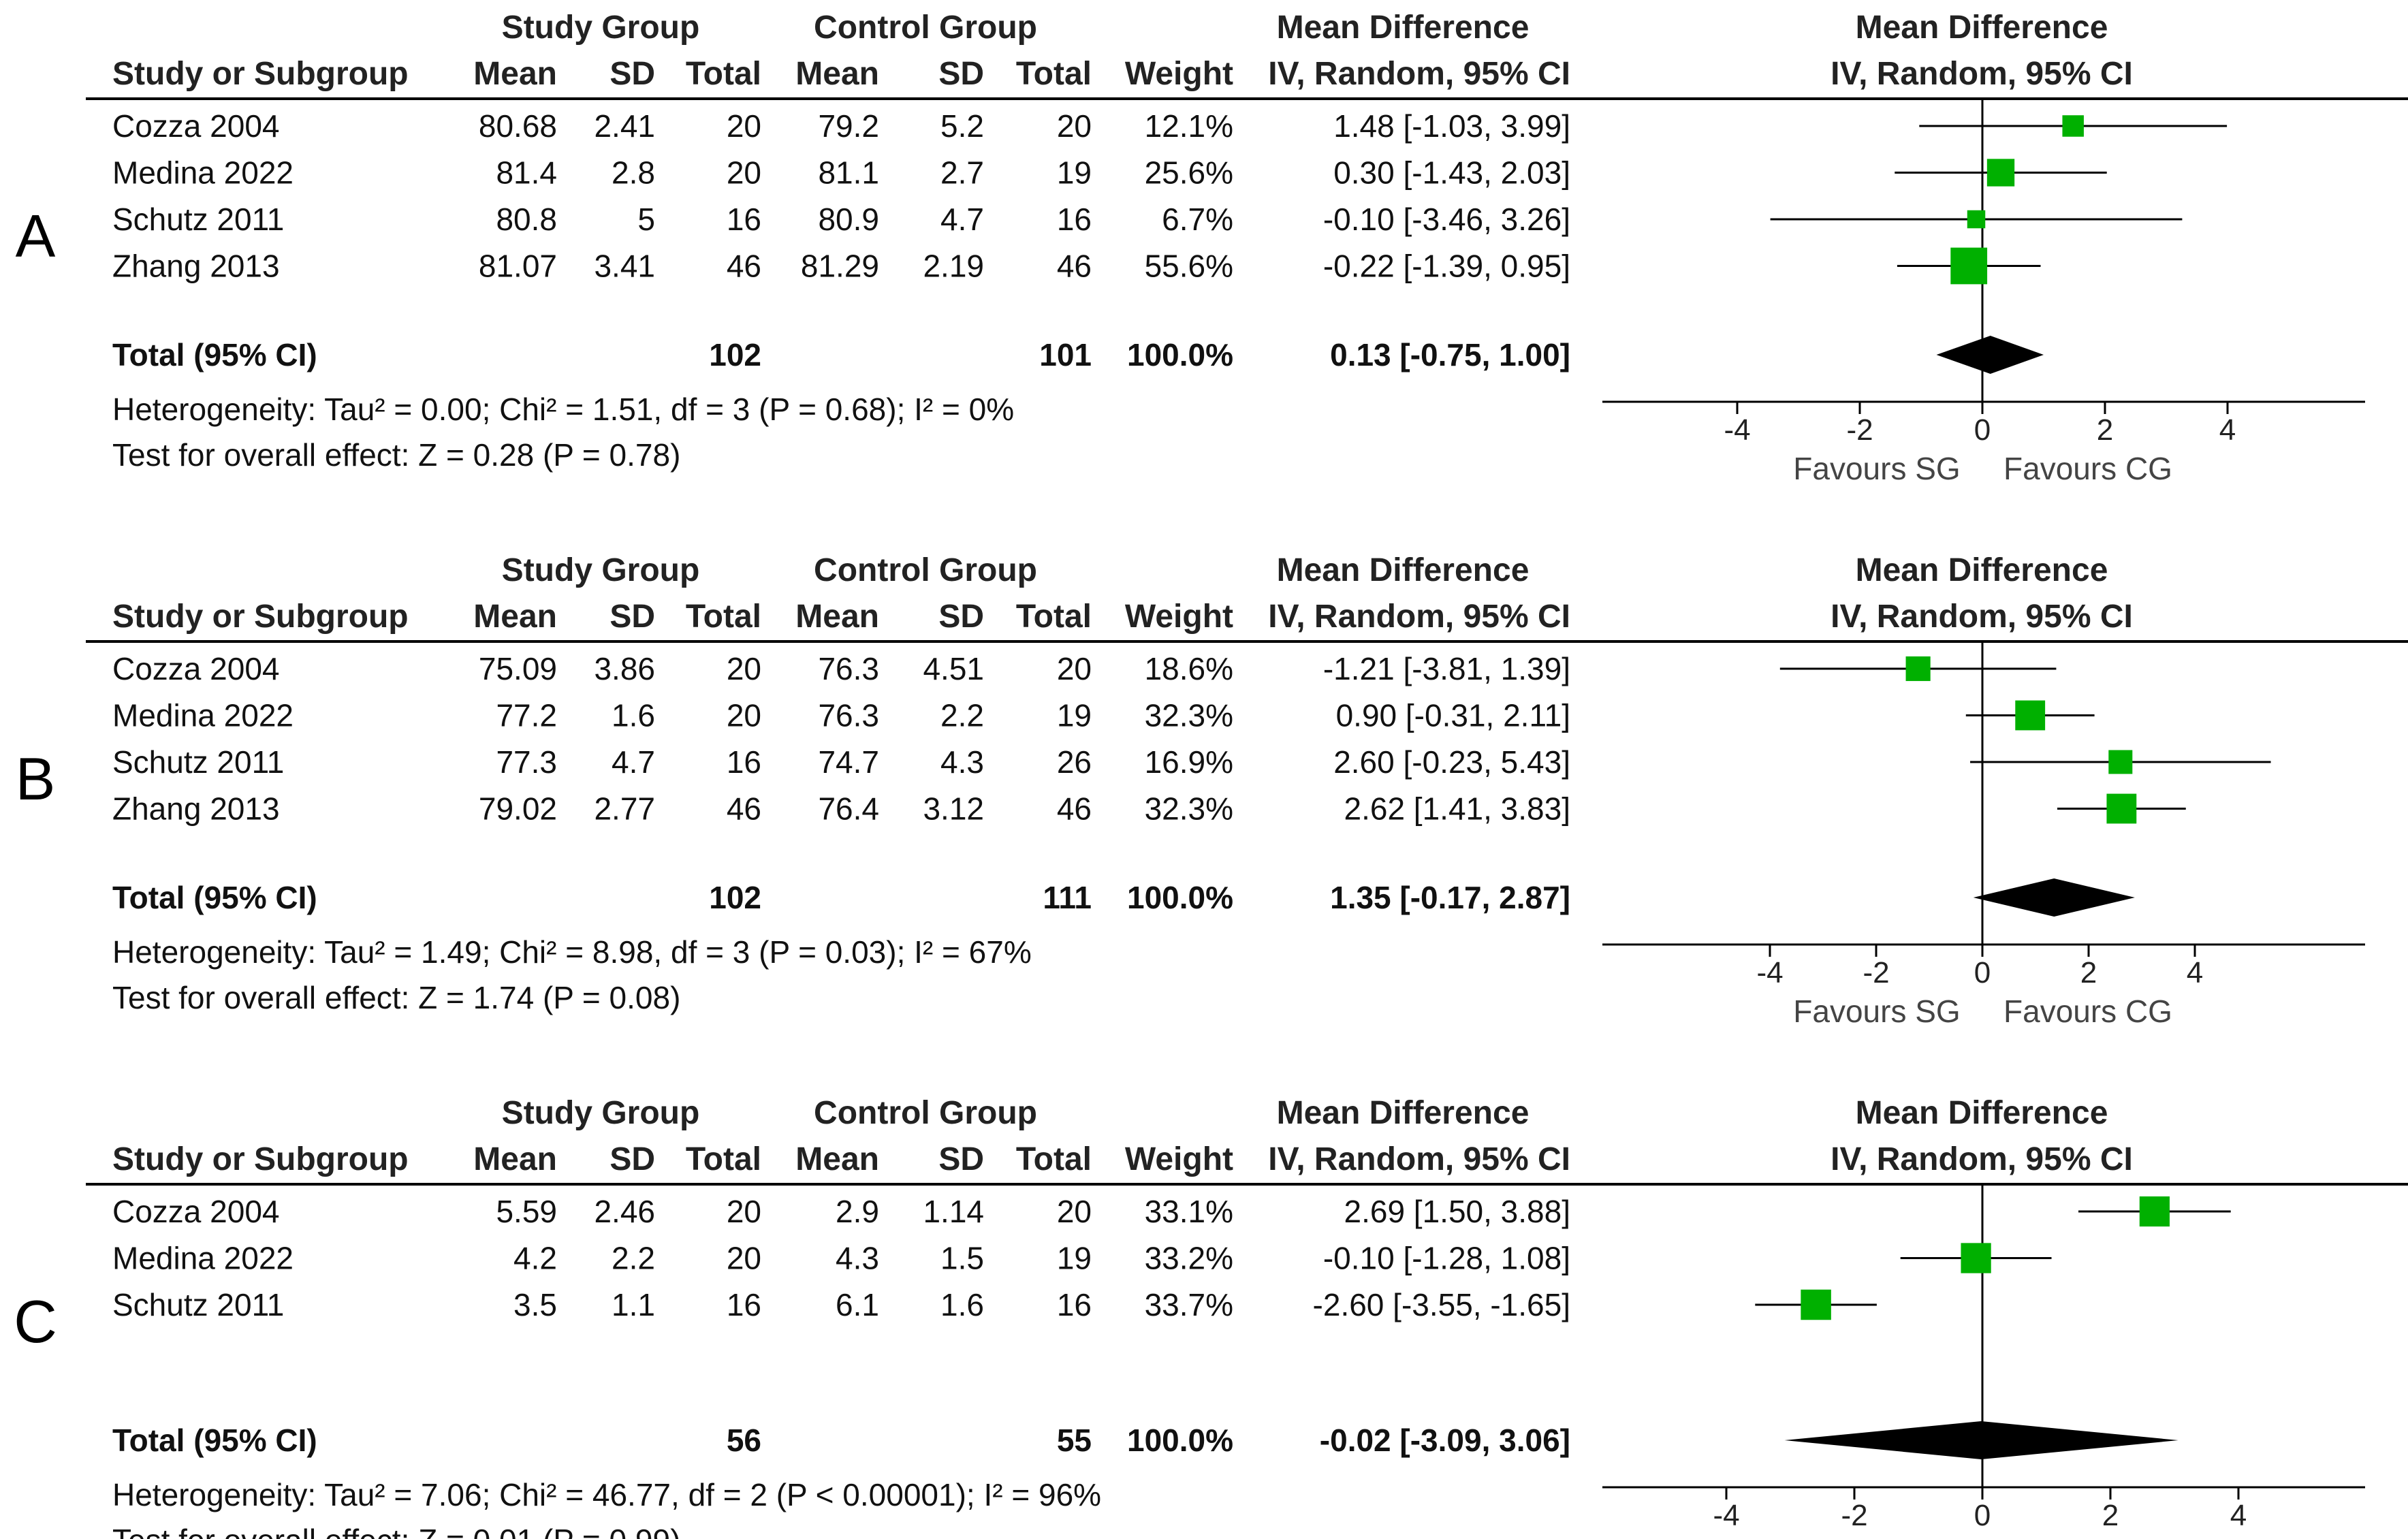 Image resolution: width=2408 pixels, height=1539 pixels. Describe the element at coordinates (1189, 1304) in the screenshot. I see `study-weight: 33.7%` at that location.